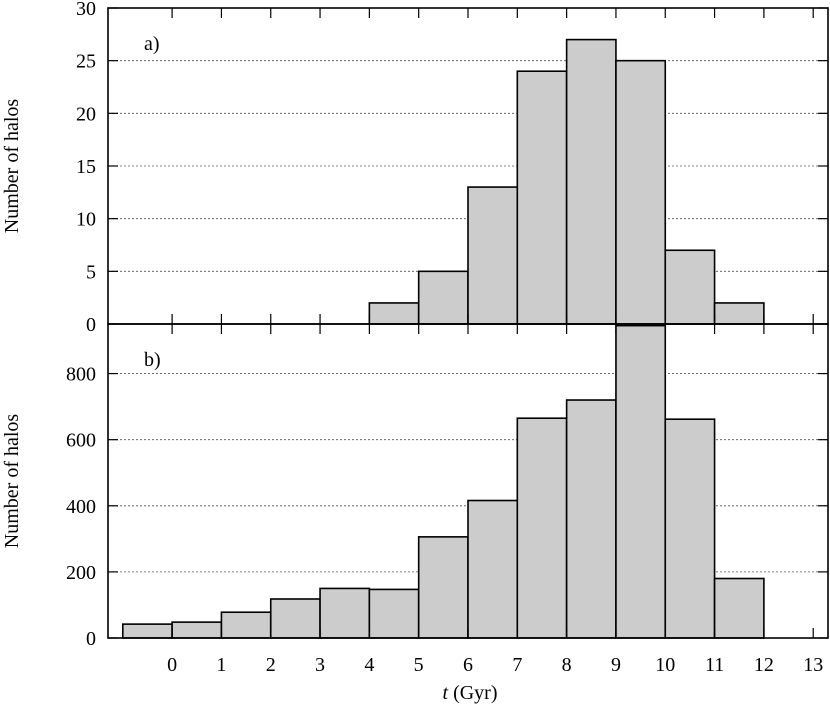 Image resolution: width=830 pixels, height=707 pixels. What do you see at coordinates (86, 220) in the screenshot?
I see `y-tick-label: 10` at bounding box center [86, 220].